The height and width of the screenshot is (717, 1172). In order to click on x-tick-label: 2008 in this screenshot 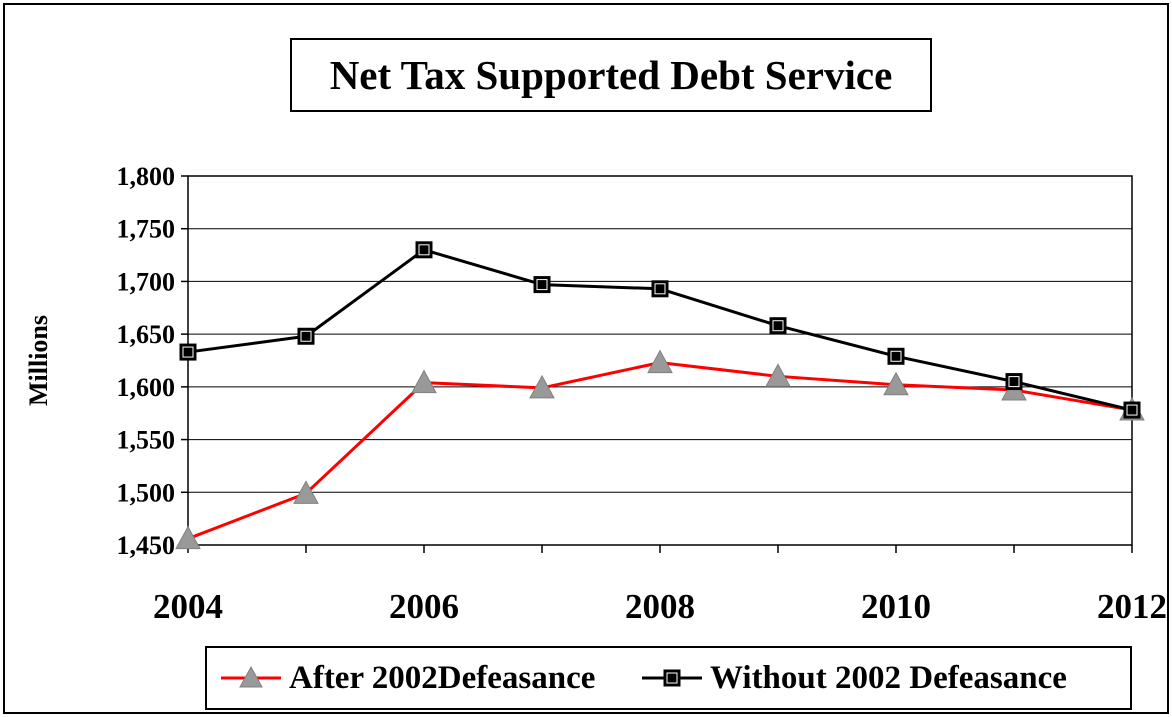, I will do `click(660, 606)`.